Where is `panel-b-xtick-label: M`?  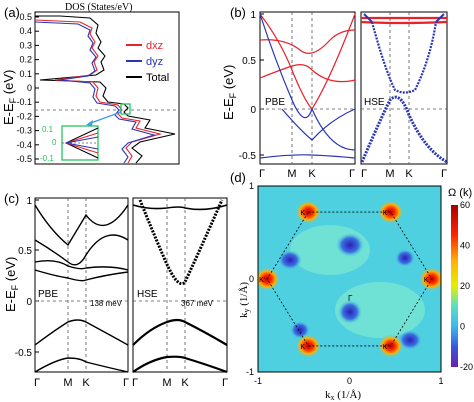
panel-b-xtick-label: M is located at coordinates (291, 174).